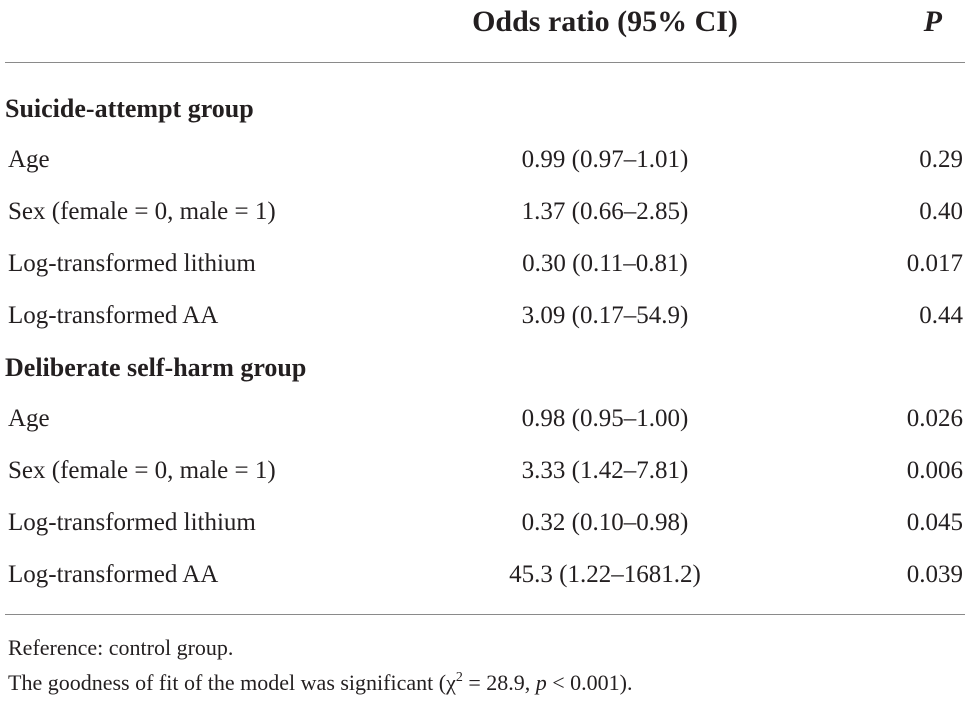 The height and width of the screenshot is (705, 971). I want to click on odds-ratio-cell: 1.37 (0.66–2.85), so click(605, 211).